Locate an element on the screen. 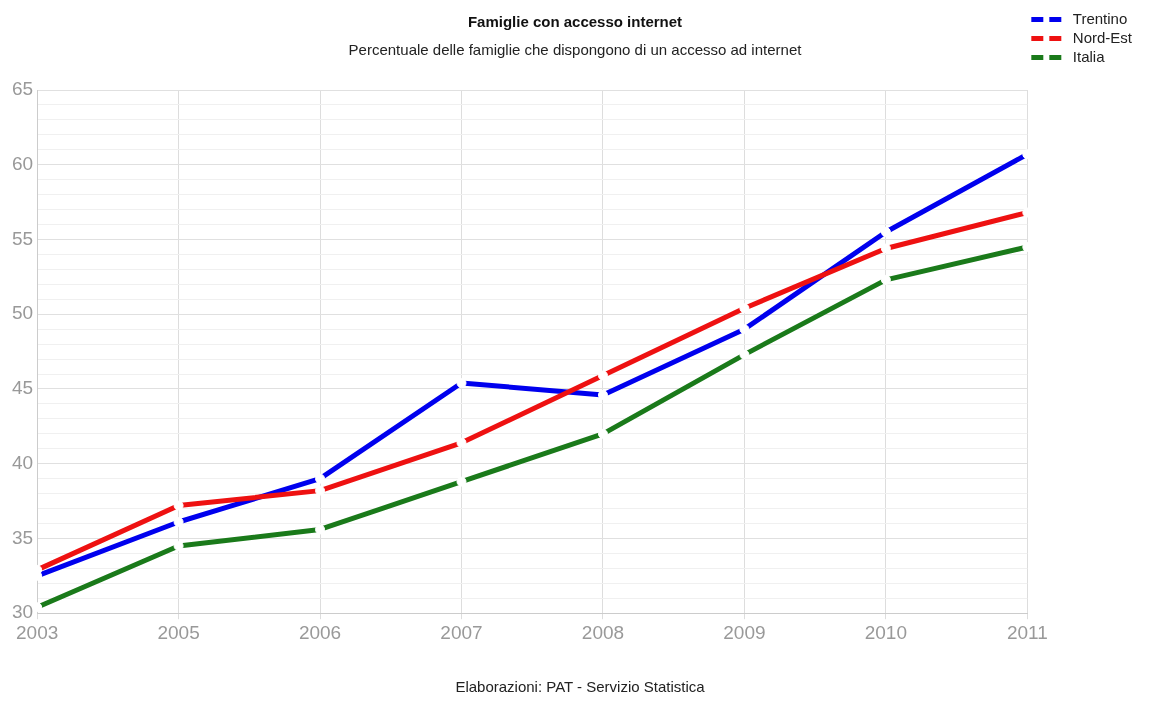  y-tick-label: 65 is located at coordinates (22, 89).